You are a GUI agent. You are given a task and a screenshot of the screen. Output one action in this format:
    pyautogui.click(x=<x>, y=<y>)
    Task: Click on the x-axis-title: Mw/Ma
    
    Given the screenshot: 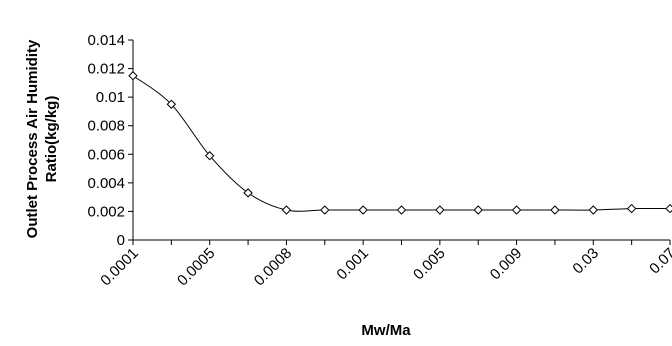 What is the action you would take?
    pyautogui.click(x=386, y=330)
    